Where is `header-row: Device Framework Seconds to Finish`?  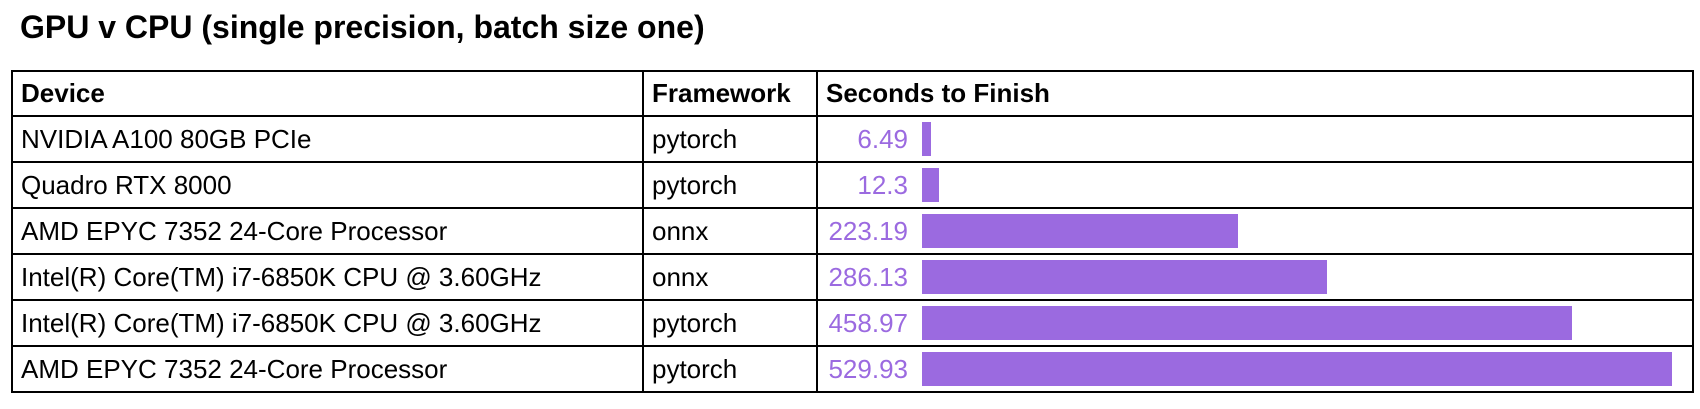 header-row: Device Framework Seconds to Finish is located at coordinates (852, 93).